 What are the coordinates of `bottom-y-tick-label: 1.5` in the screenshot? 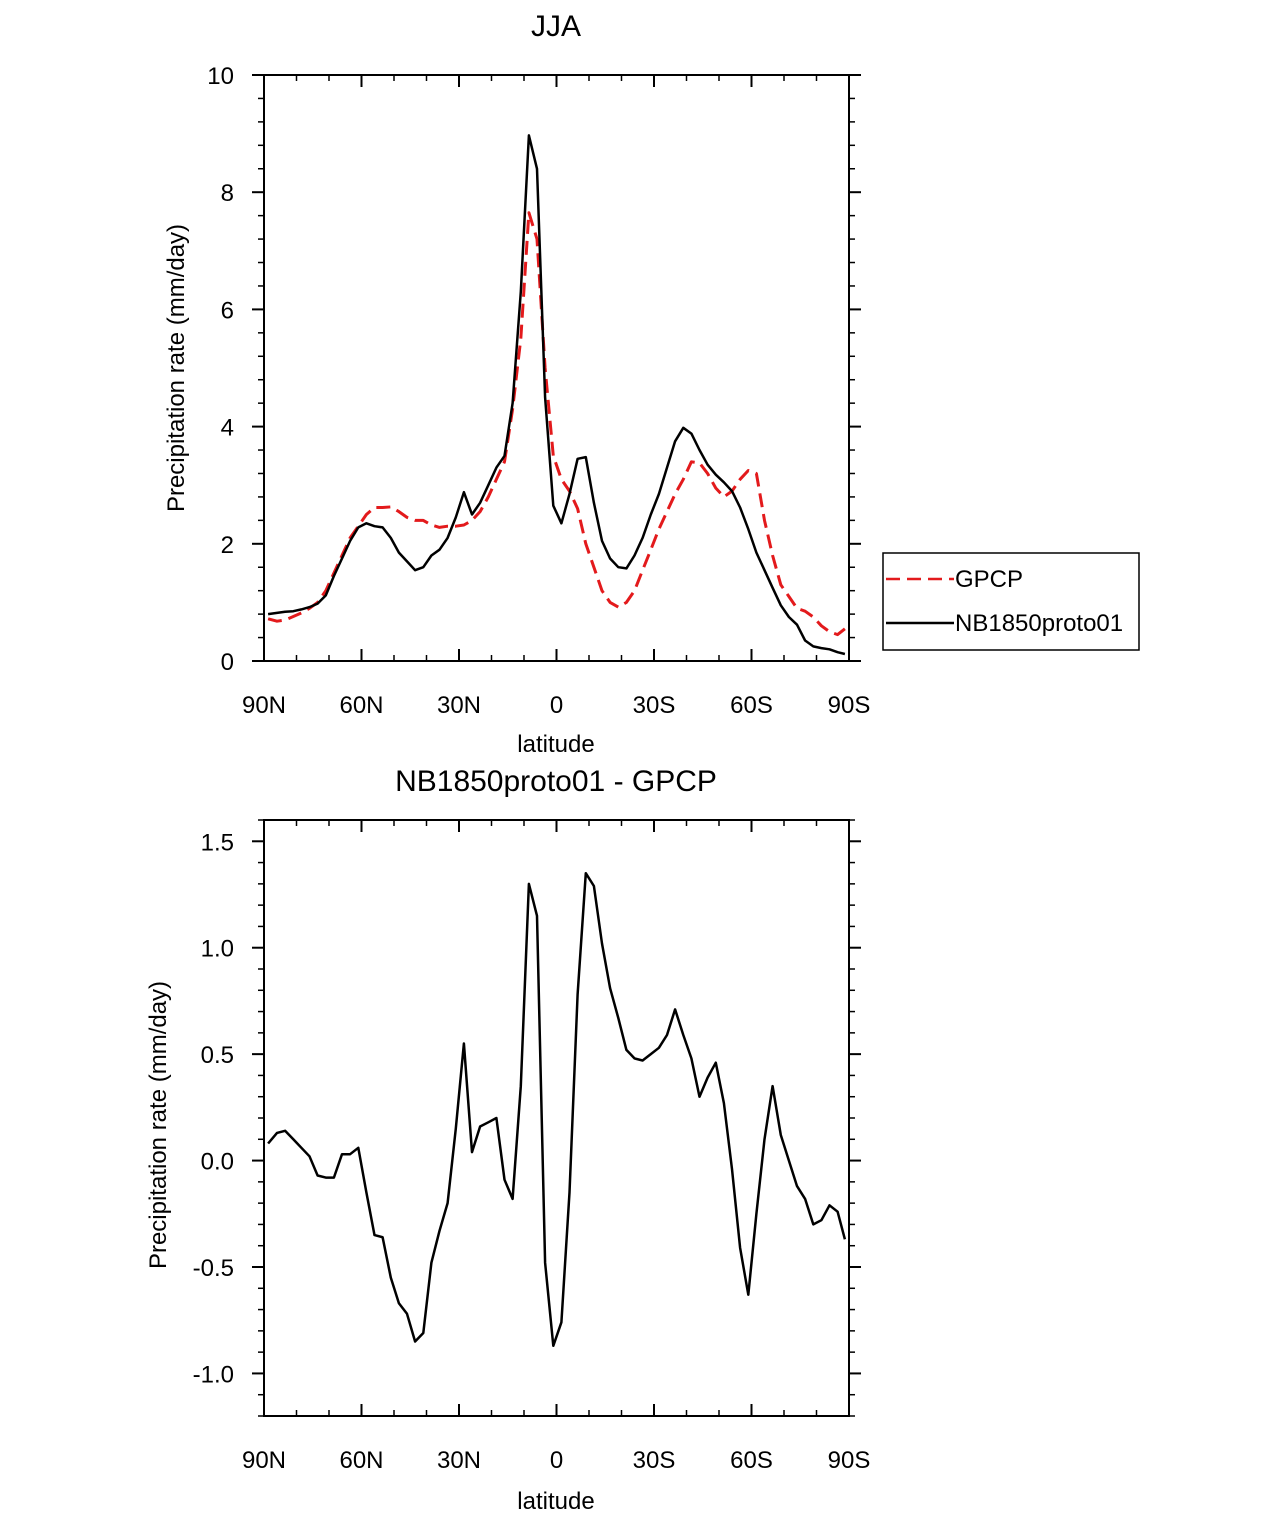 It's located at (217, 842).